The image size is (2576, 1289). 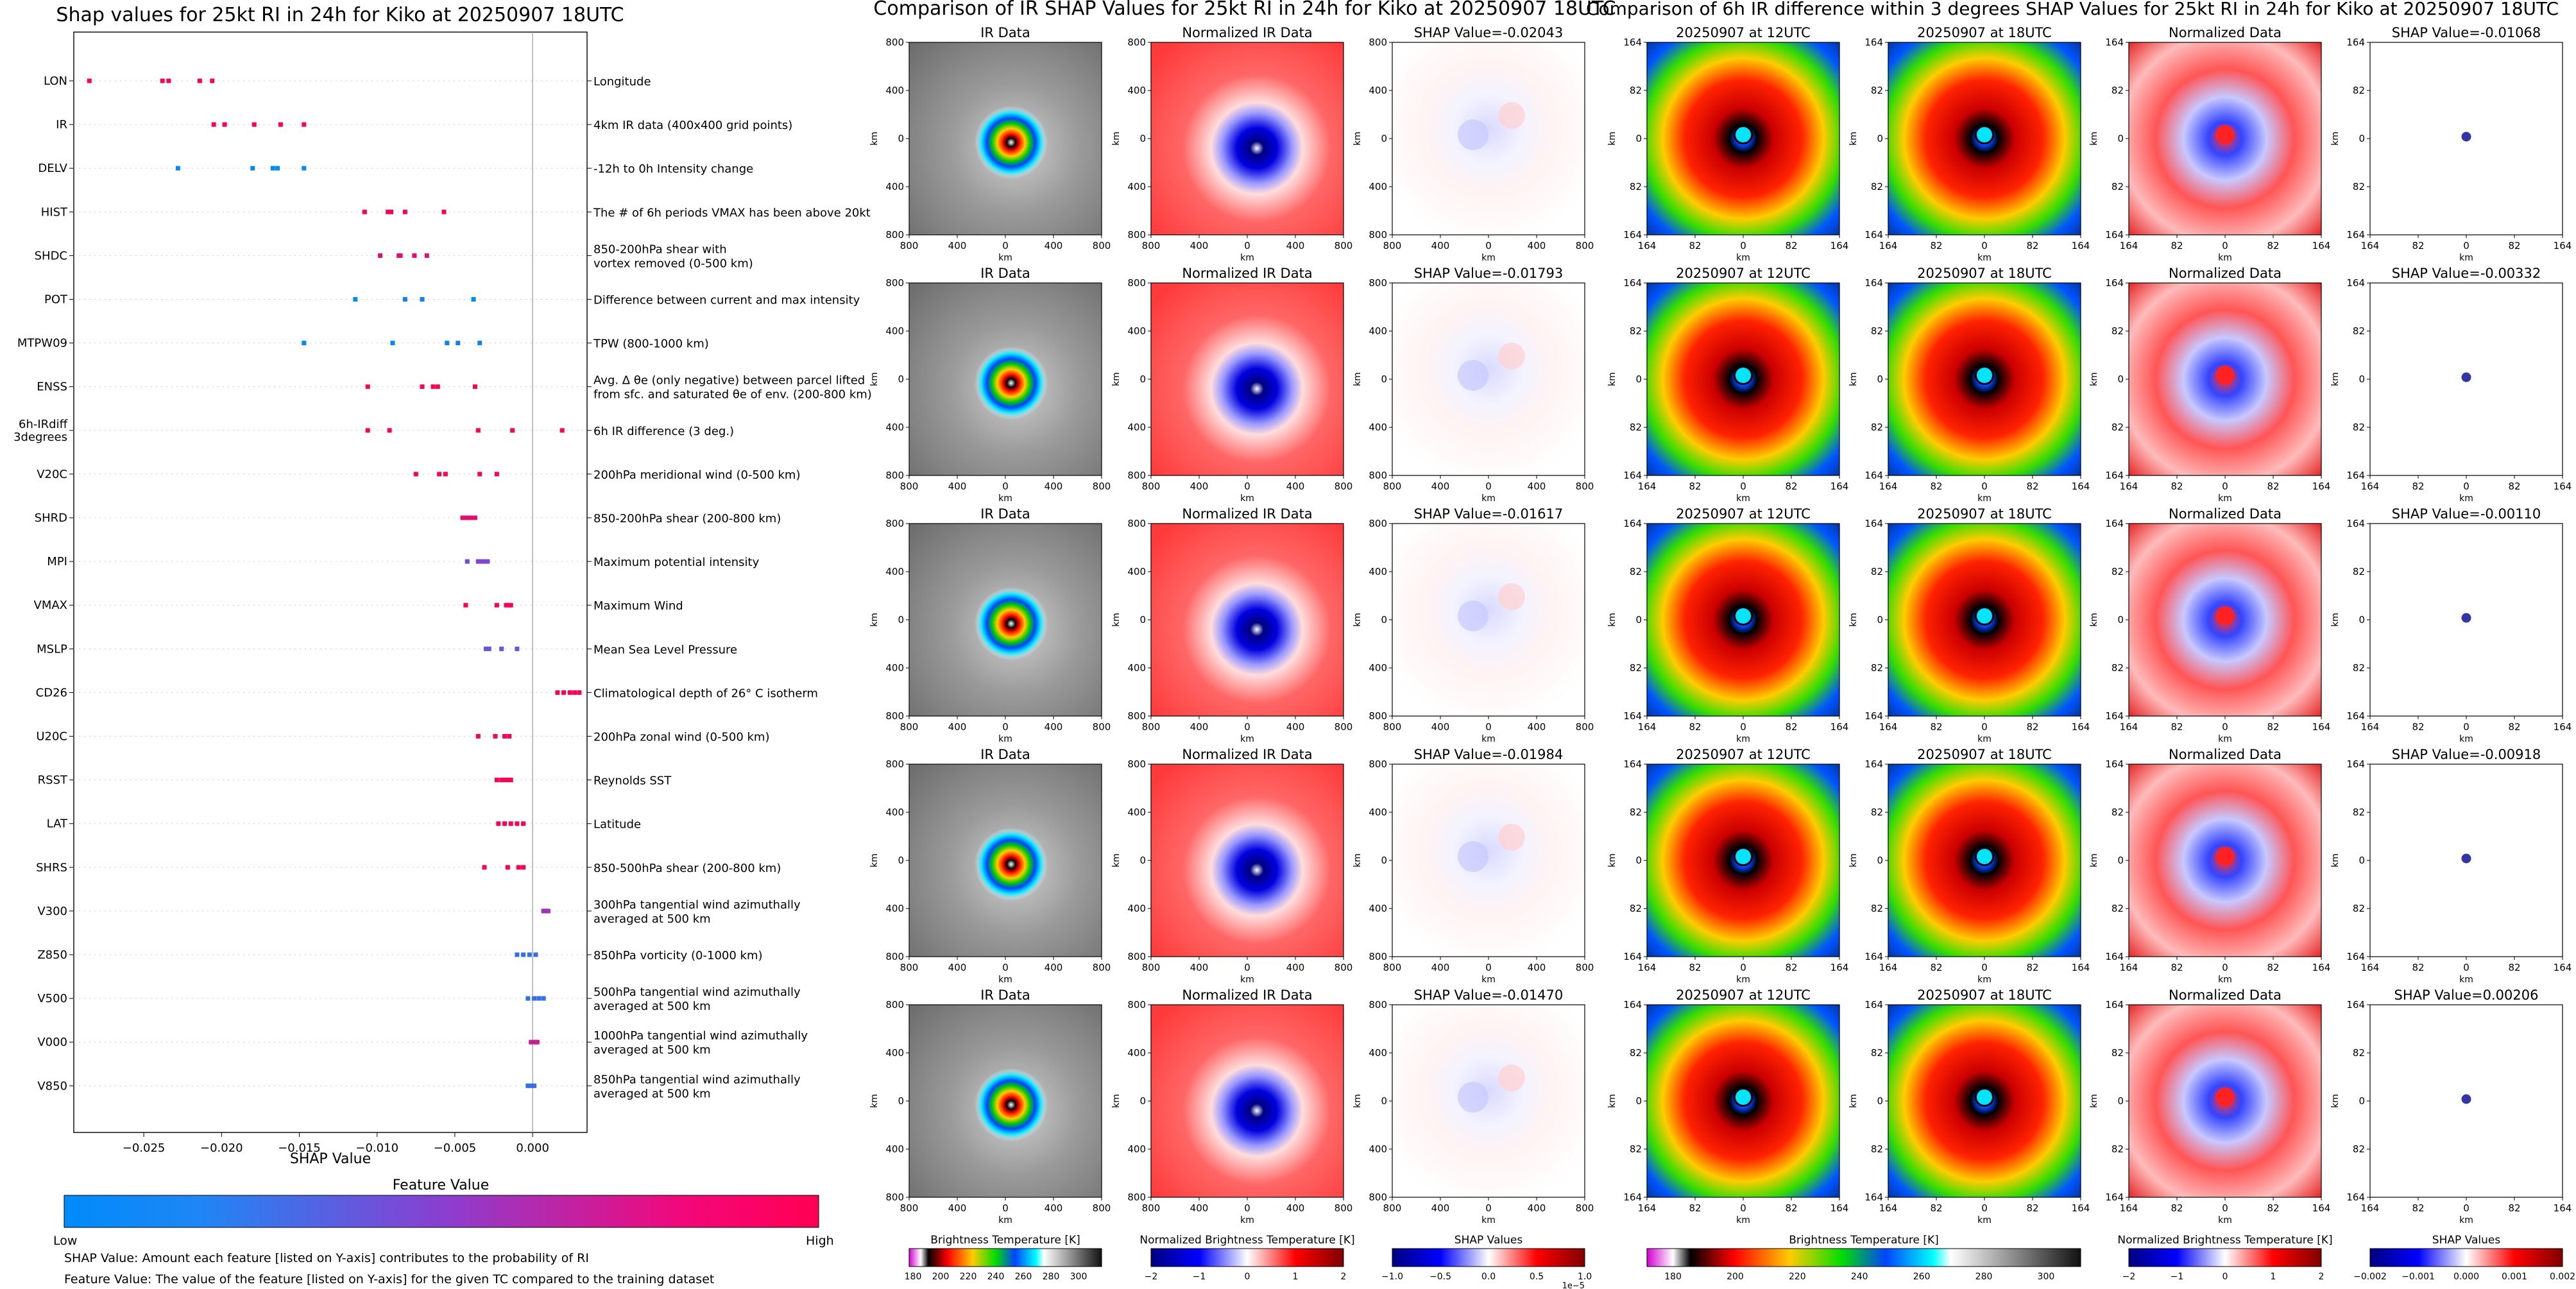 What do you see at coordinates (1489, 995) in the screenshot?
I see `subplot-title: SHAP Value=-0.01470` at bounding box center [1489, 995].